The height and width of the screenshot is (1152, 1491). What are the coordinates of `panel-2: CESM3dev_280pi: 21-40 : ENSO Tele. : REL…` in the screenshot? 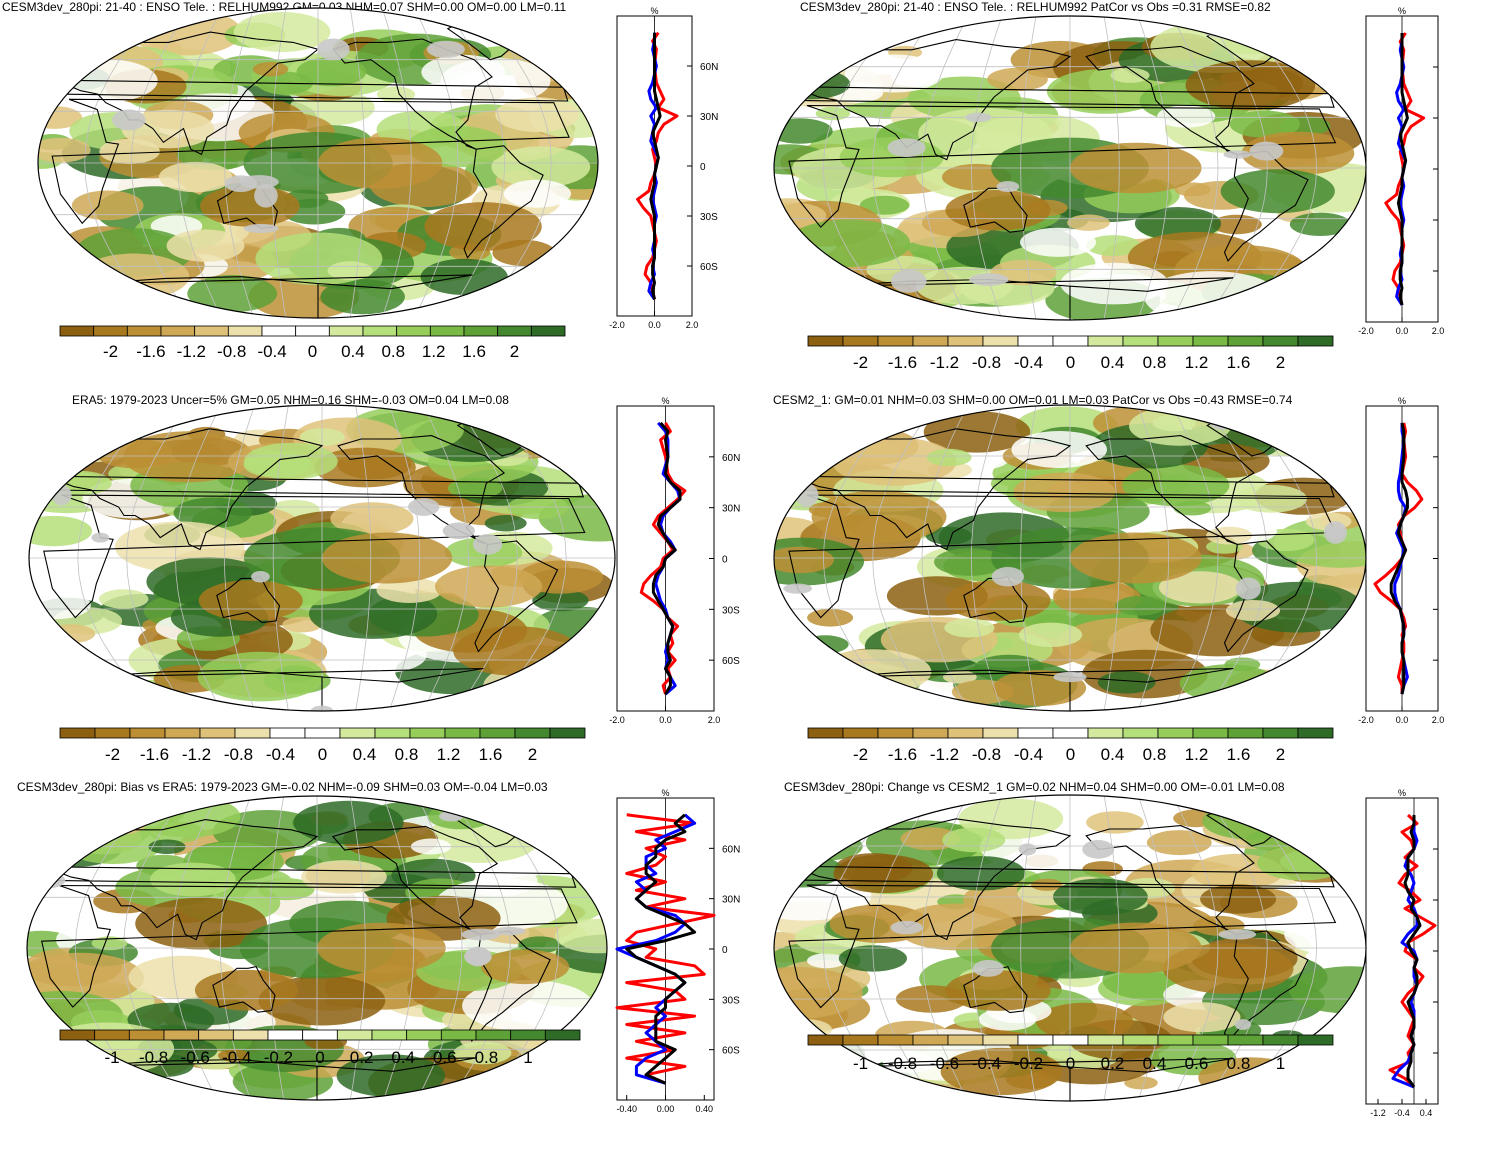 It's located at (1108, 186).